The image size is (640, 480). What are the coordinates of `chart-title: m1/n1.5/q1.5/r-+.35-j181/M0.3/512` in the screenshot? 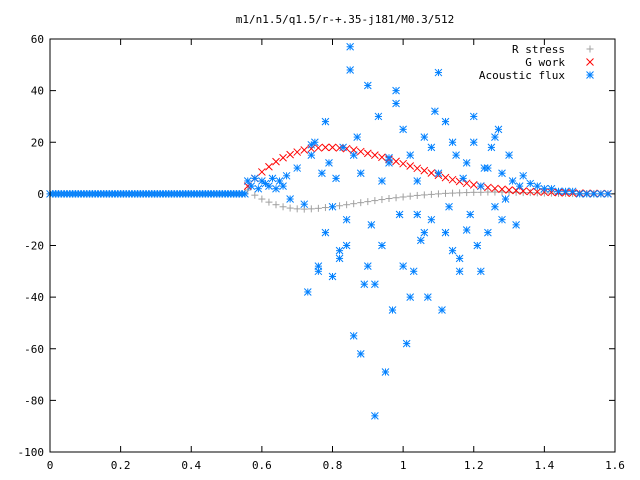 It's located at (345, 19).